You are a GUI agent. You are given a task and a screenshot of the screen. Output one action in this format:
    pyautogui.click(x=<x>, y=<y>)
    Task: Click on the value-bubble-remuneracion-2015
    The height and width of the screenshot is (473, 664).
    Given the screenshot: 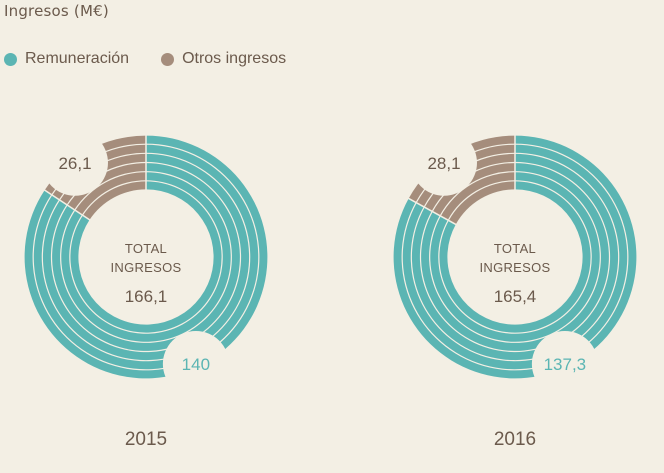 What is the action you would take?
    pyautogui.click(x=195, y=363)
    